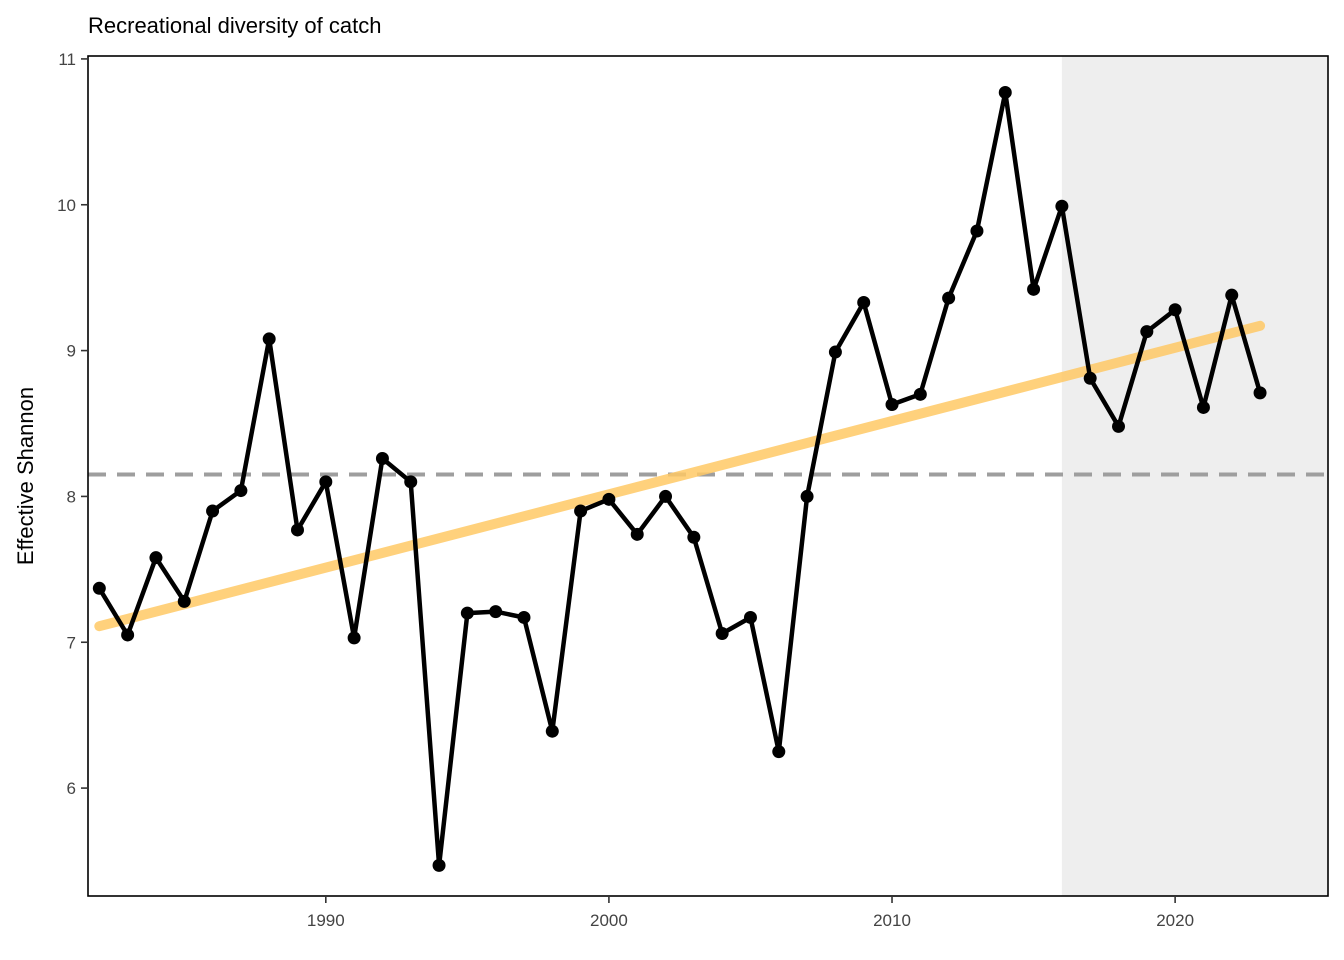 The height and width of the screenshot is (960, 1344). I want to click on x-tick-label: 1990, so click(326, 920).